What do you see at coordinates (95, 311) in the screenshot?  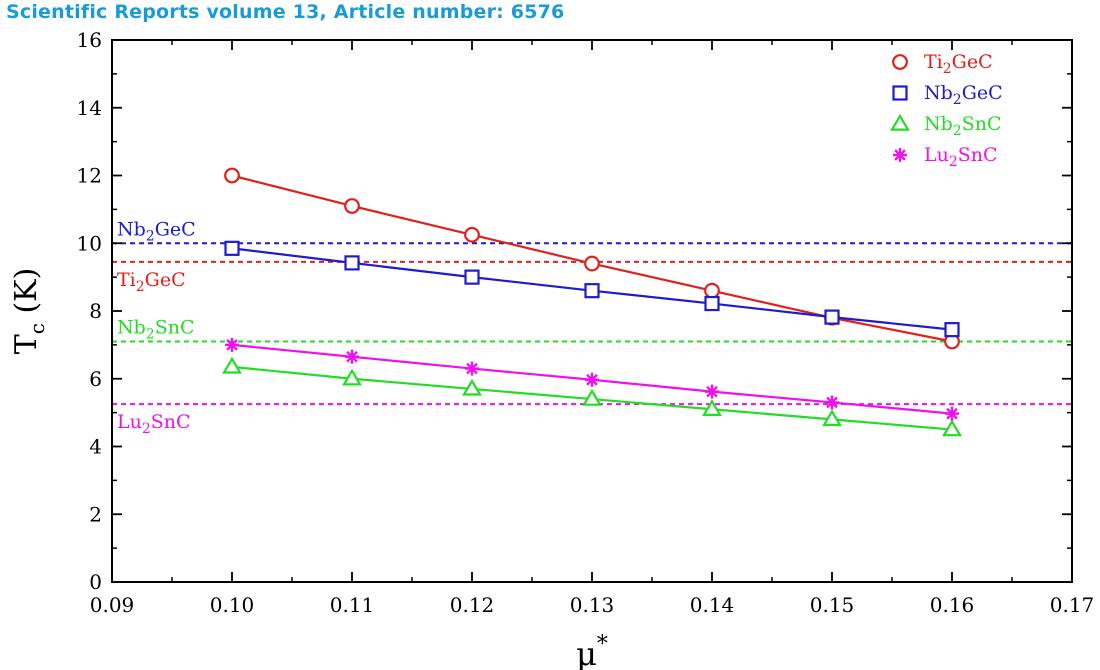 I see `y-tick-label-4: 8` at bounding box center [95, 311].